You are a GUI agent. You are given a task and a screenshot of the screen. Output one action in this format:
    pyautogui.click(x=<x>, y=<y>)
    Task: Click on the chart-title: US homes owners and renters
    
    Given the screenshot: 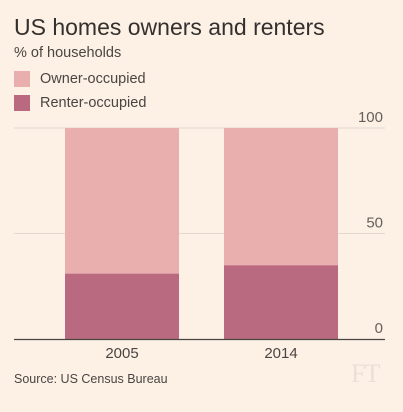 What is the action you would take?
    pyautogui.click(x=169, y=27)
    